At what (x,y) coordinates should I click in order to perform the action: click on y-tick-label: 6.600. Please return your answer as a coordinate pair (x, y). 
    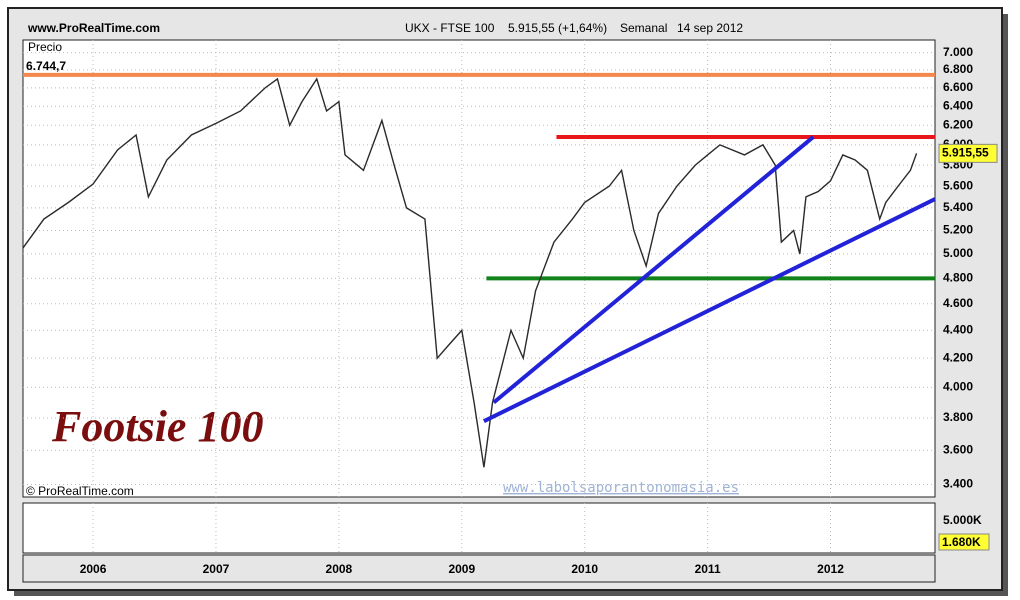
    Looking at the image, I should click on (958, 87).